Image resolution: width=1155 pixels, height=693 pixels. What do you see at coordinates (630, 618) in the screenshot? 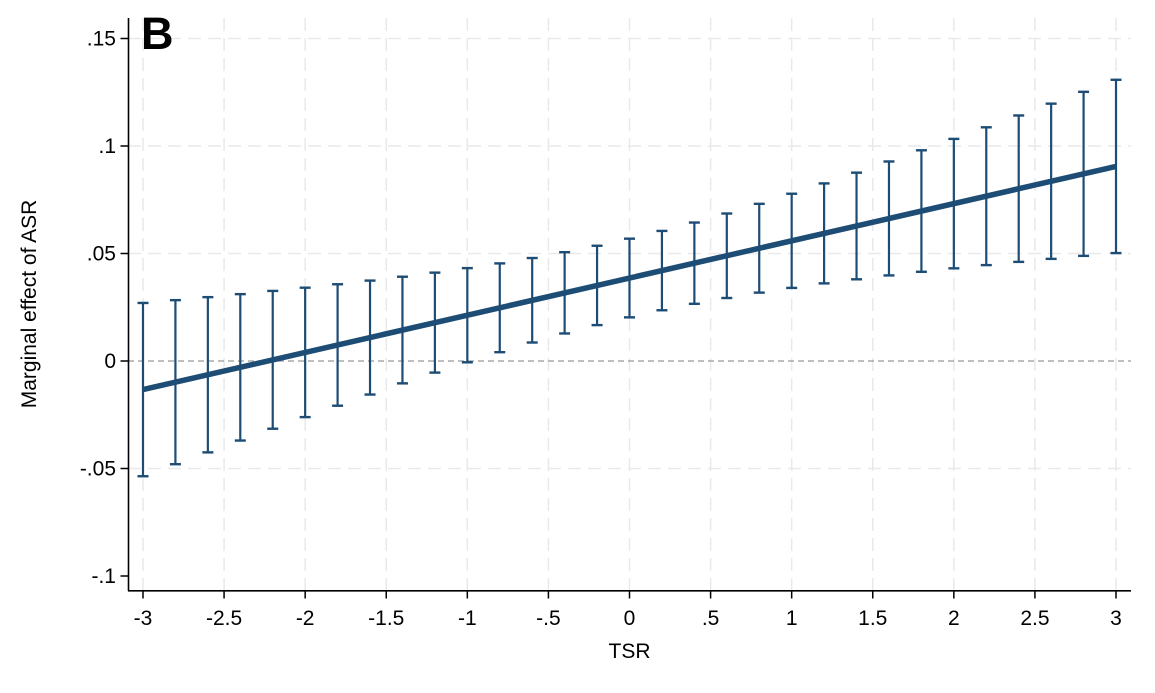
I see `x-axis-tick-label: 0` at bounding box center [630, 618].